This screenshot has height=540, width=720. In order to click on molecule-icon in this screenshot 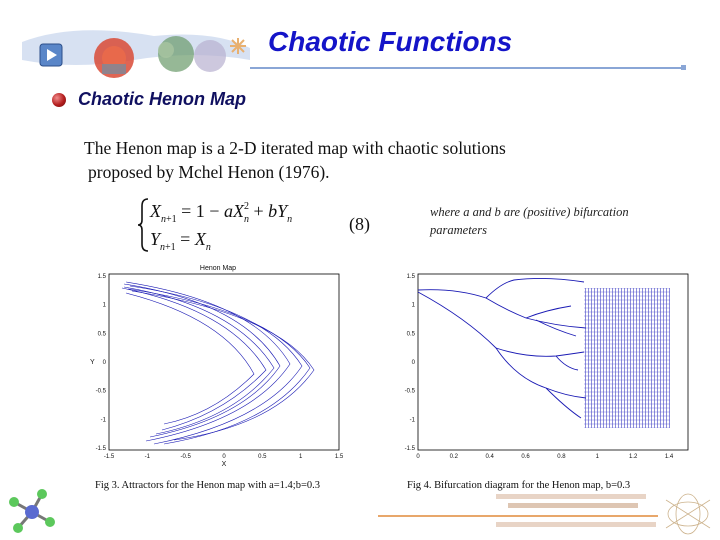, I will do `click(32, 511)`.